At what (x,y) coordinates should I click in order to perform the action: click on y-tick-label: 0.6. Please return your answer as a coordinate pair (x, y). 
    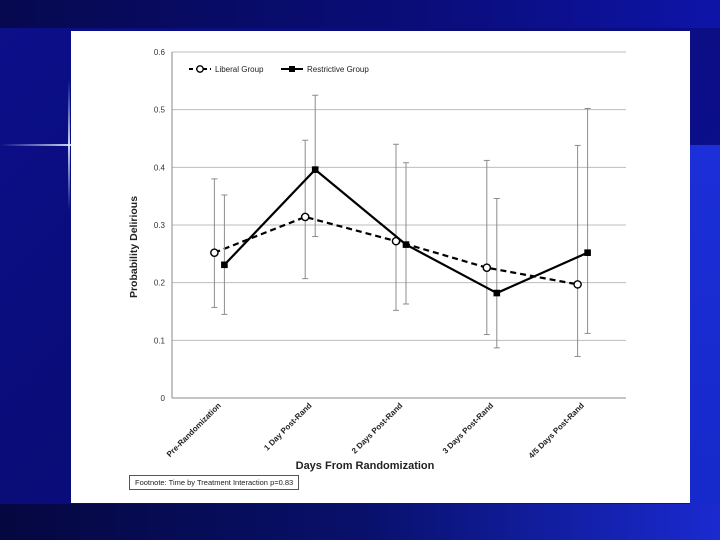
    Looking at the image, I should click on (160, 52).